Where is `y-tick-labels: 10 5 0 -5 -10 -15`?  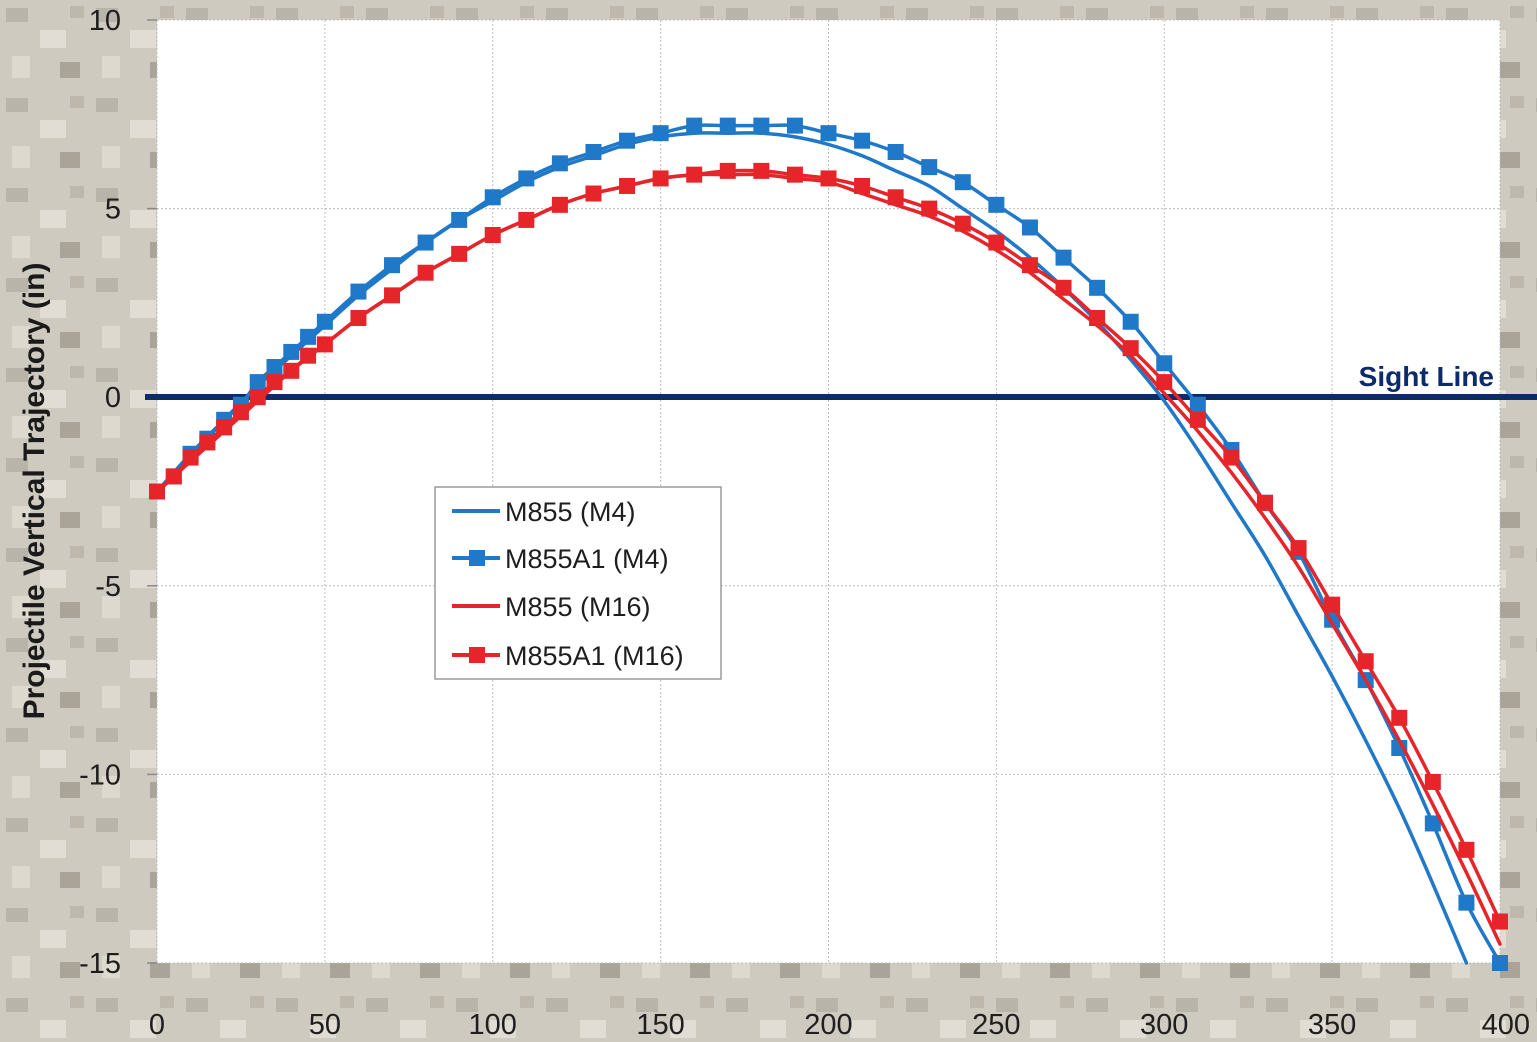 y-tick-labels: 10 5 0 -5 -10 -15 is located at coordinates (100, 492).